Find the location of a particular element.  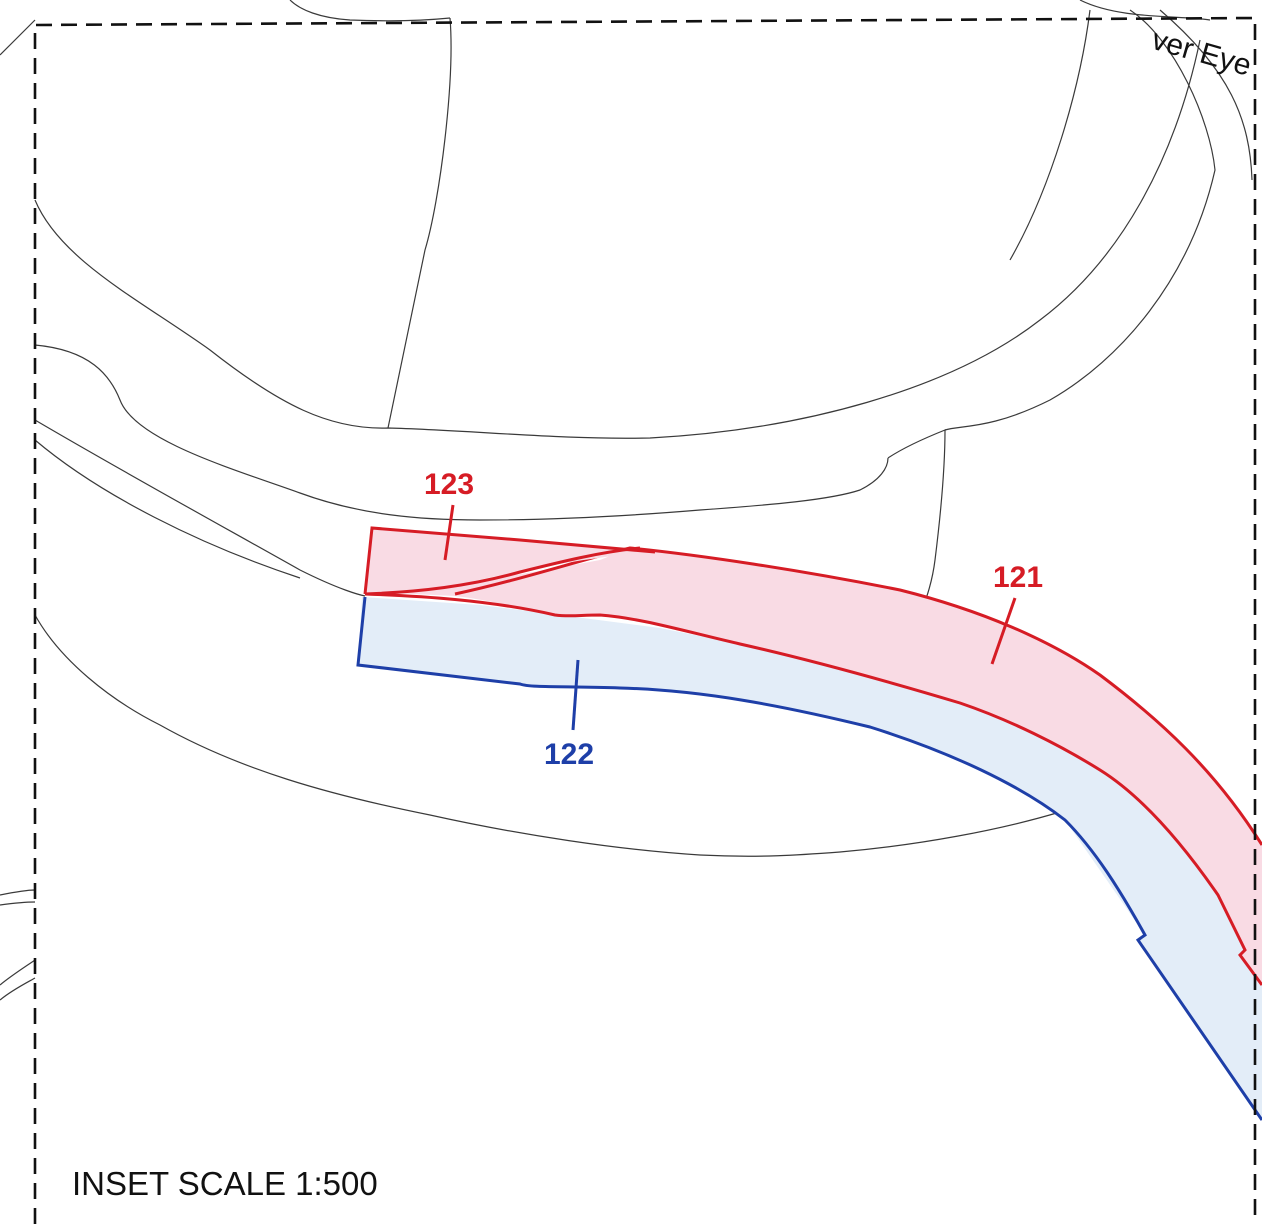

parcel-123-boundary is located at coordinates (509, 561).